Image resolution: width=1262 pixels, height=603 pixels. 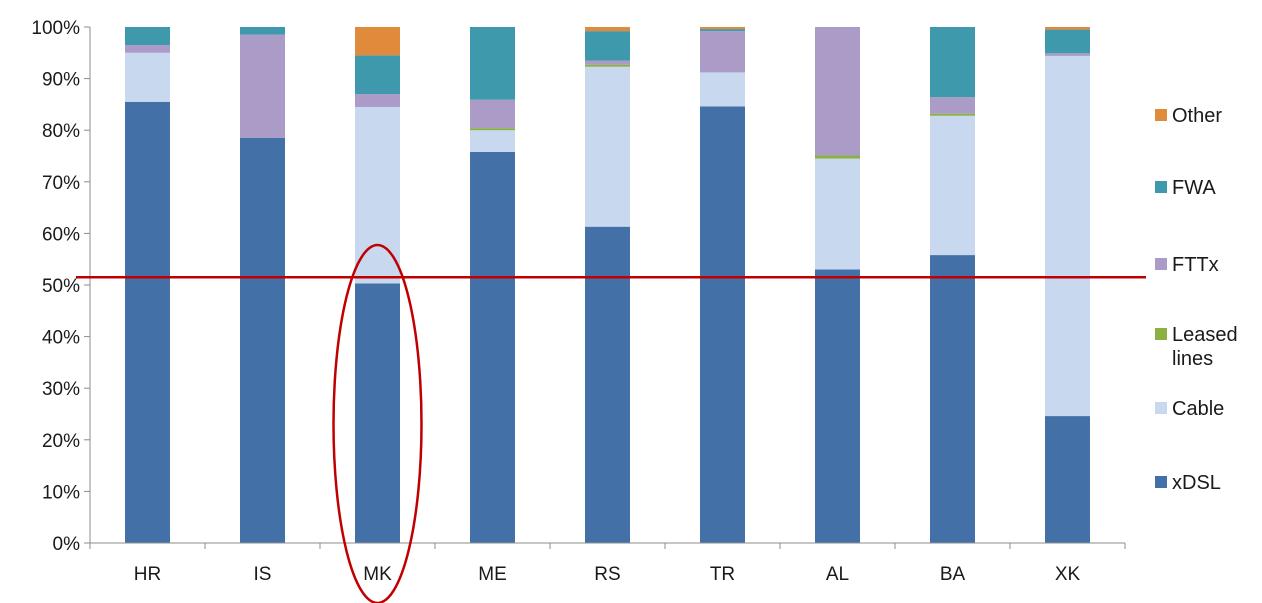 What do you see at coordinates (61, 131) in the screenshot?
I see `y-tick-label: 80%` at bounding box center [61, 131].